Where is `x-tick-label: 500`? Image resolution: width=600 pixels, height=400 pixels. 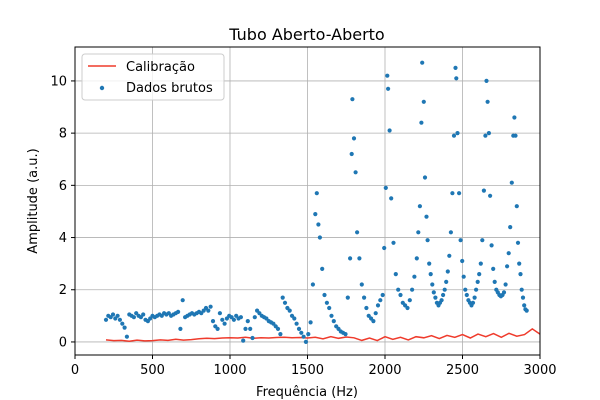 x-tick-label: 500 is located at coordinates (152, 370).